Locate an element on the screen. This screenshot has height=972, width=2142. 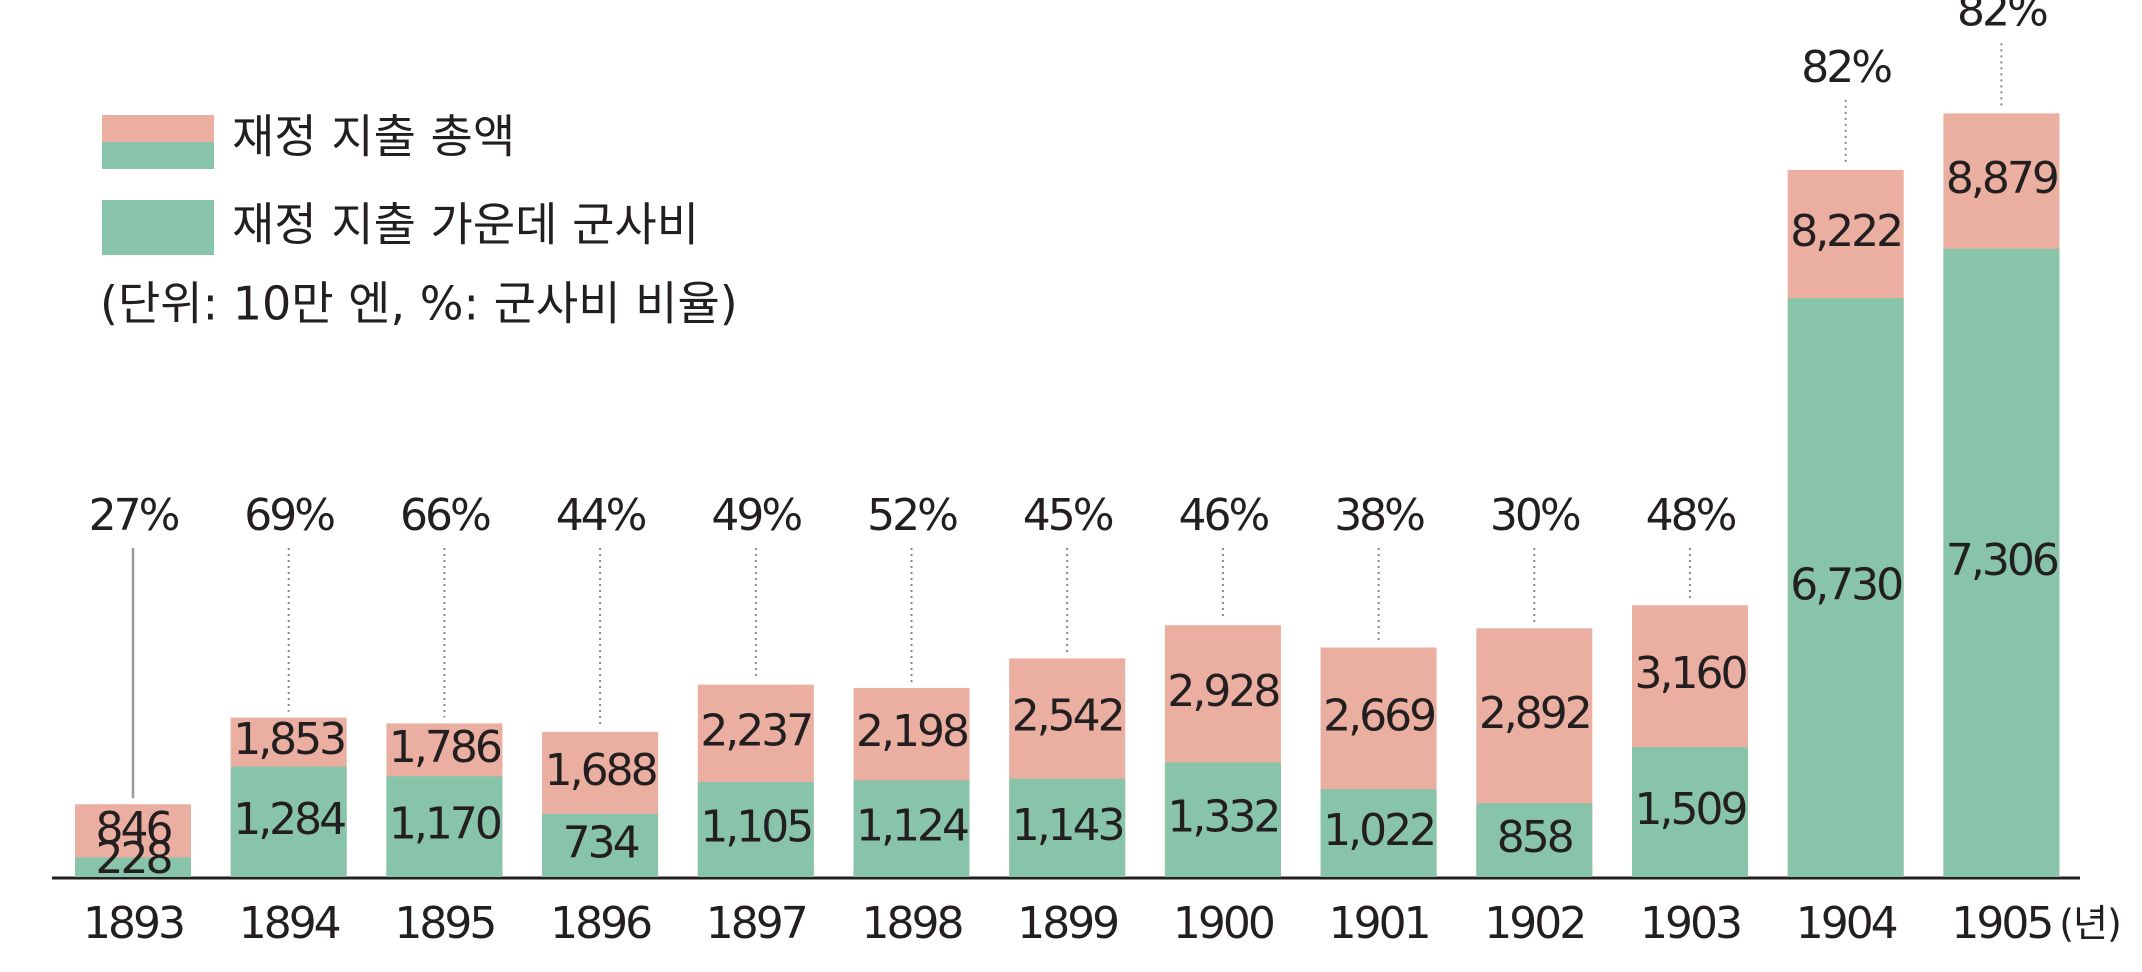
x-tick-label: 1903 is located at coordinates (1690, 923).